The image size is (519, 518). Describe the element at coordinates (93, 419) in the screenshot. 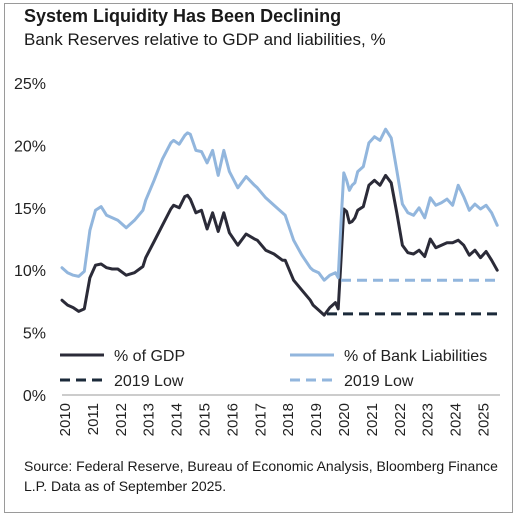

I see `x-tick-label: 2011` at that location.